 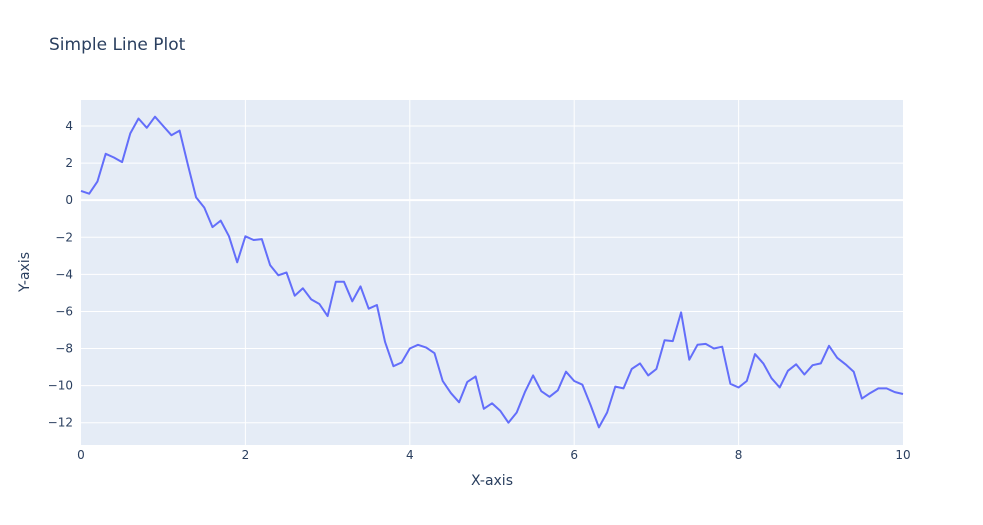 I want to click on x-tick-label: 10, so click(x=902, y=455).